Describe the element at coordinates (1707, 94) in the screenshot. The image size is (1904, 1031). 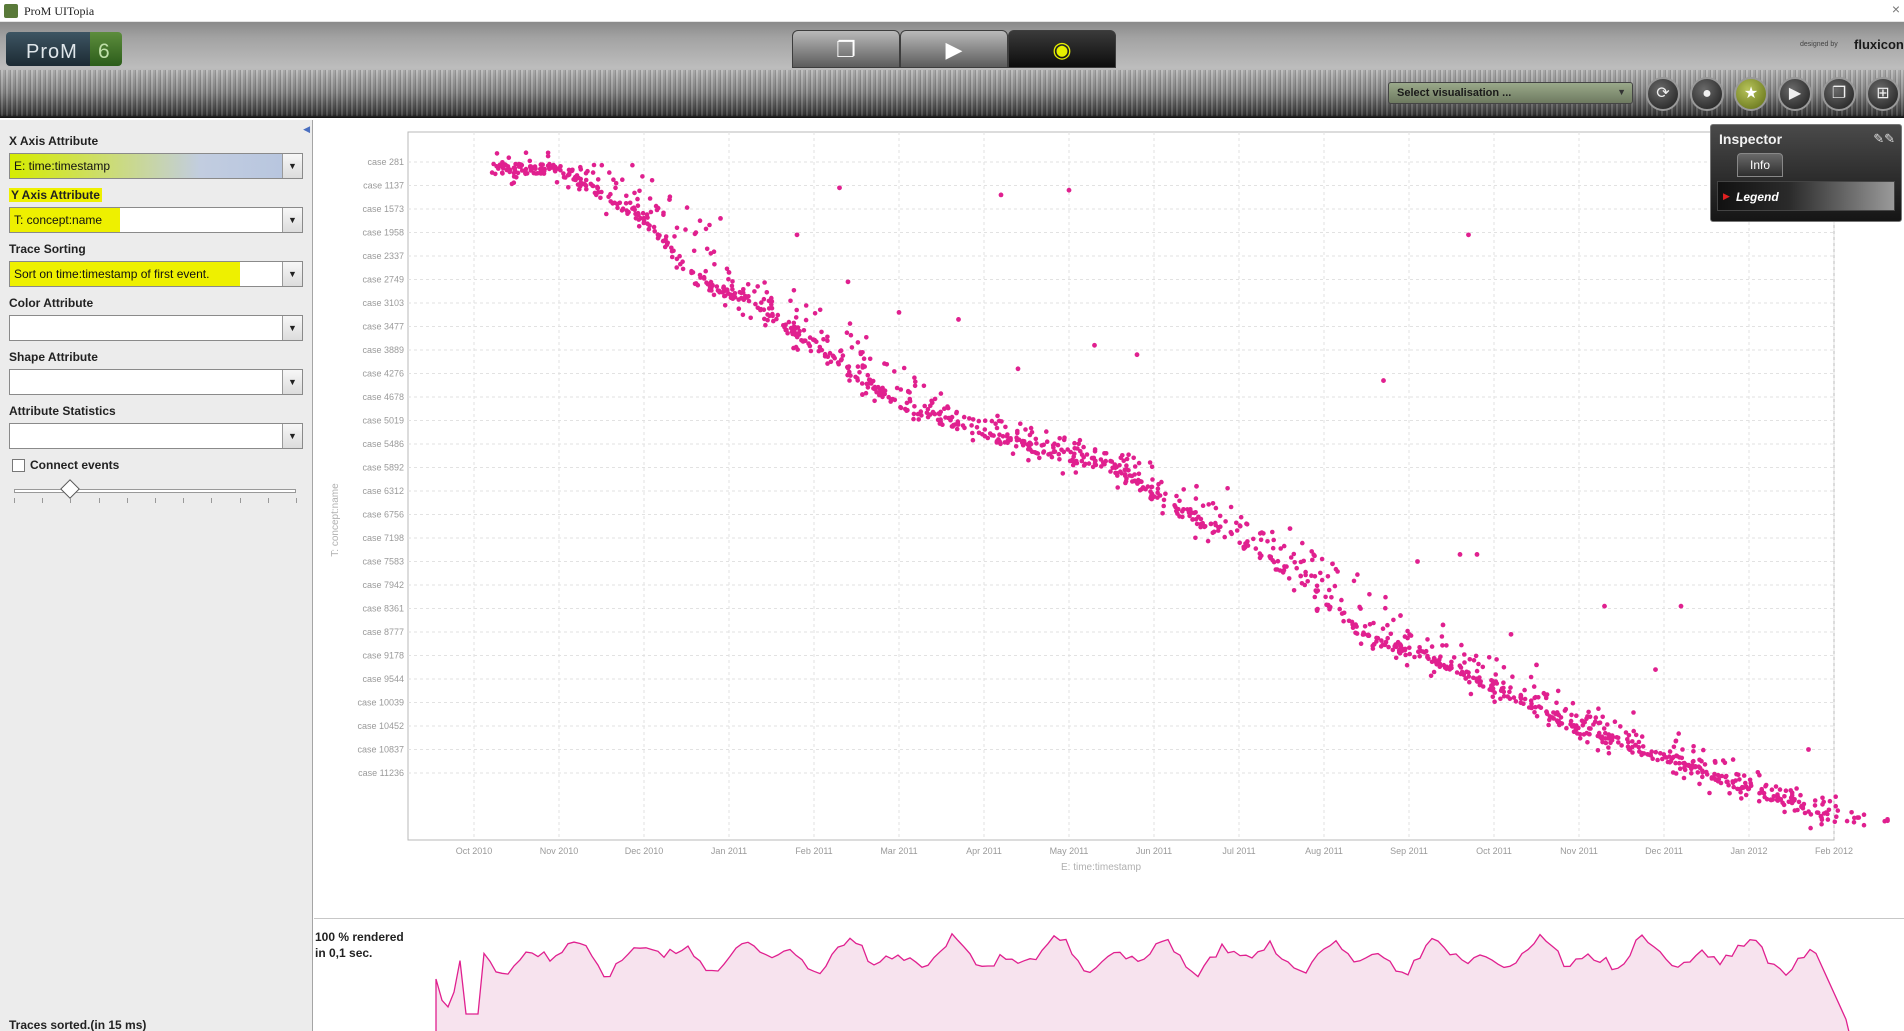
I see `drop-button: ●` at that location.